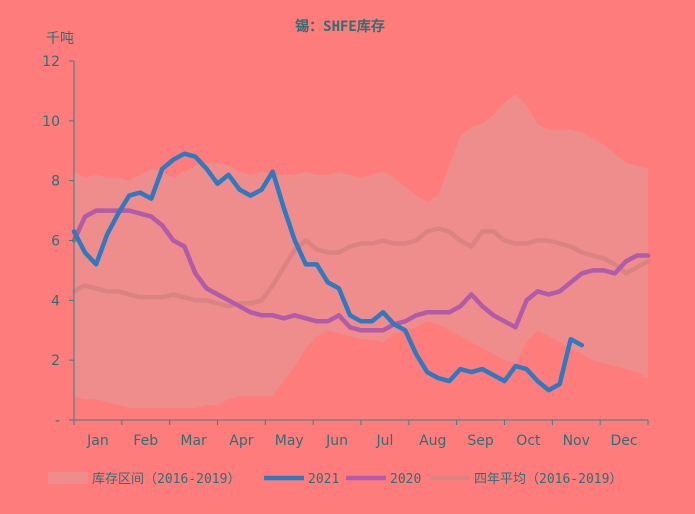 The height and width of the screenshot is (514, 695). Describe the element at coordinates (68, 478) in the screenshot. I see `legend-swatch-band` at that location.